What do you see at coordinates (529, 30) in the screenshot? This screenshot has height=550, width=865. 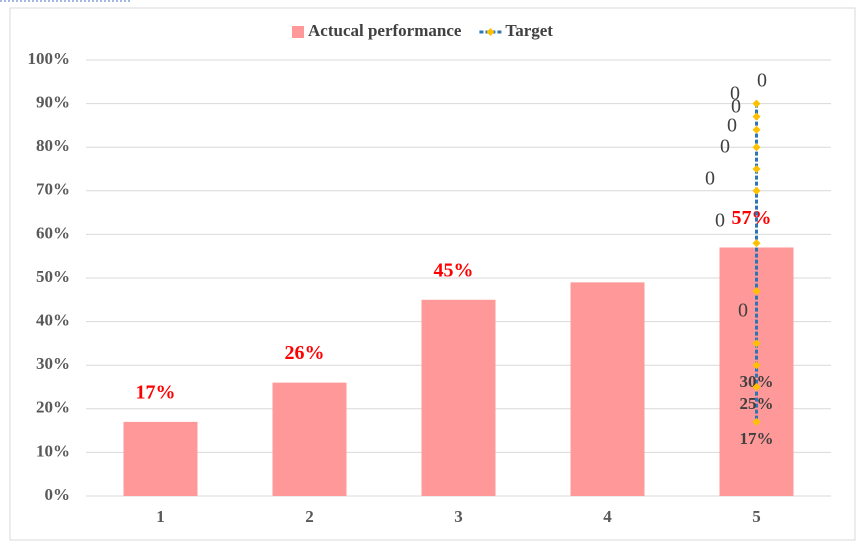 I see `legend-label: Target` at bounding box center [529, 30].